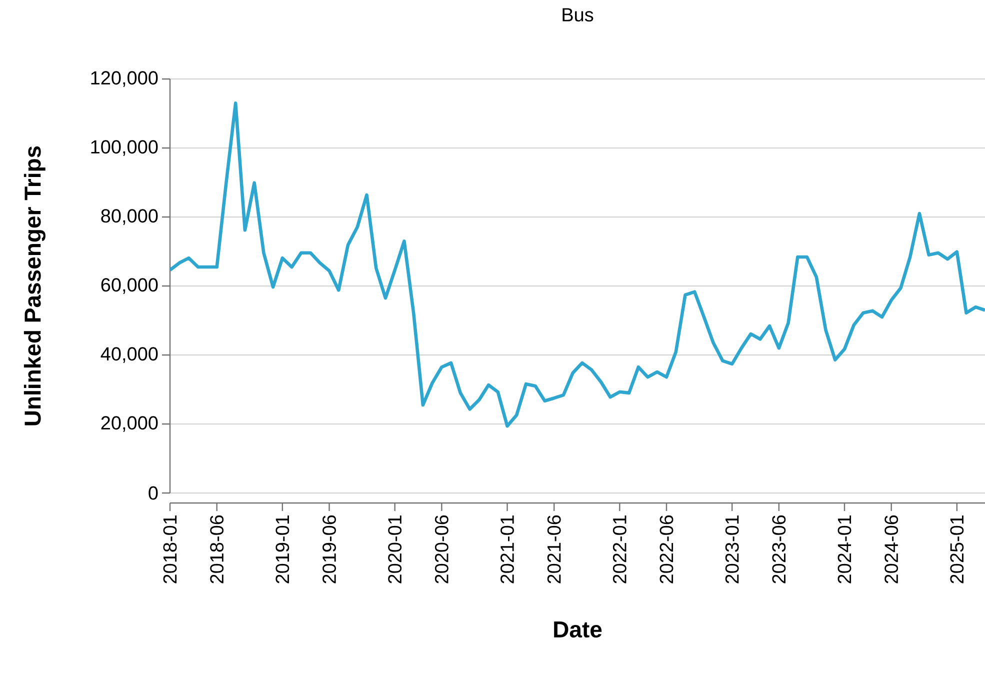 This screenshot has width=985, height=673. Describe the element at coordinates (619, 549) in the screenshot. I see `x-tick-label: 2022-01` at that location.